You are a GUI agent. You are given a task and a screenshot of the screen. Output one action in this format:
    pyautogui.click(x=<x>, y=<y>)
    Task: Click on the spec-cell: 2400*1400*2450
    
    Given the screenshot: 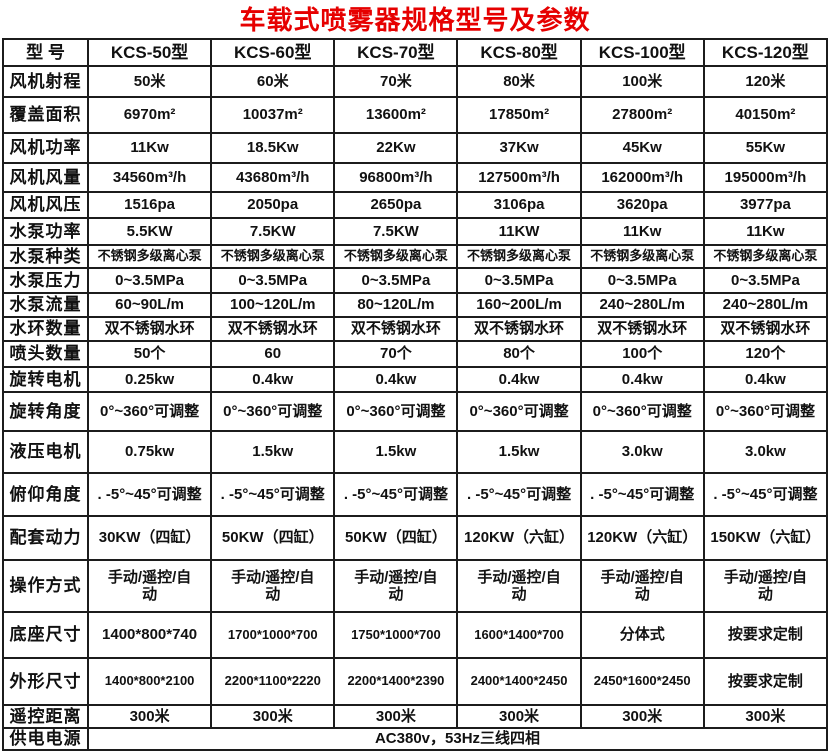 What is the action you would take?
    pyautogui.click(x=519, y=681)
    